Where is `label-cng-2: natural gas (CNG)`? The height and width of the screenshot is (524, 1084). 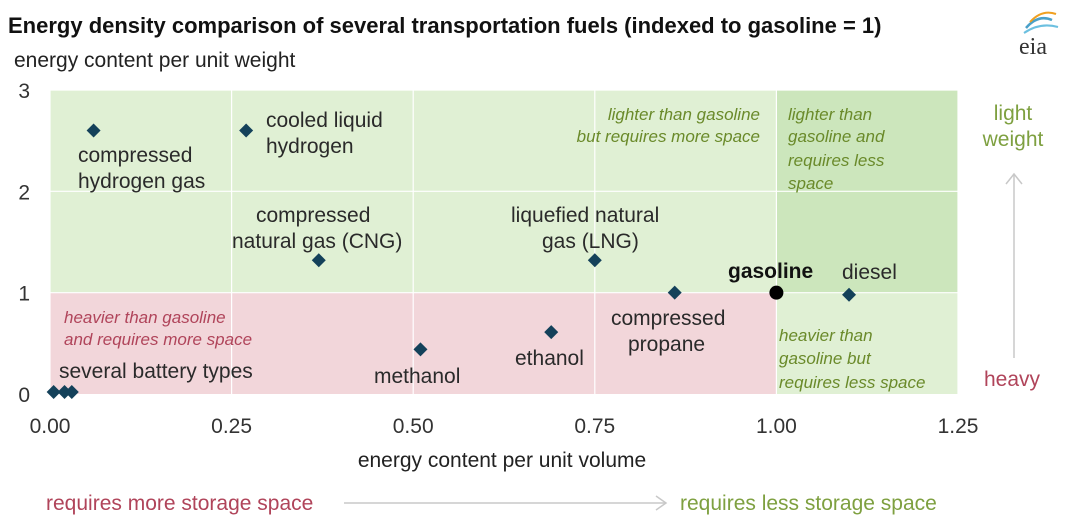 label-cng-2: natural gas (CNG) is located at coordinates (317, 241).